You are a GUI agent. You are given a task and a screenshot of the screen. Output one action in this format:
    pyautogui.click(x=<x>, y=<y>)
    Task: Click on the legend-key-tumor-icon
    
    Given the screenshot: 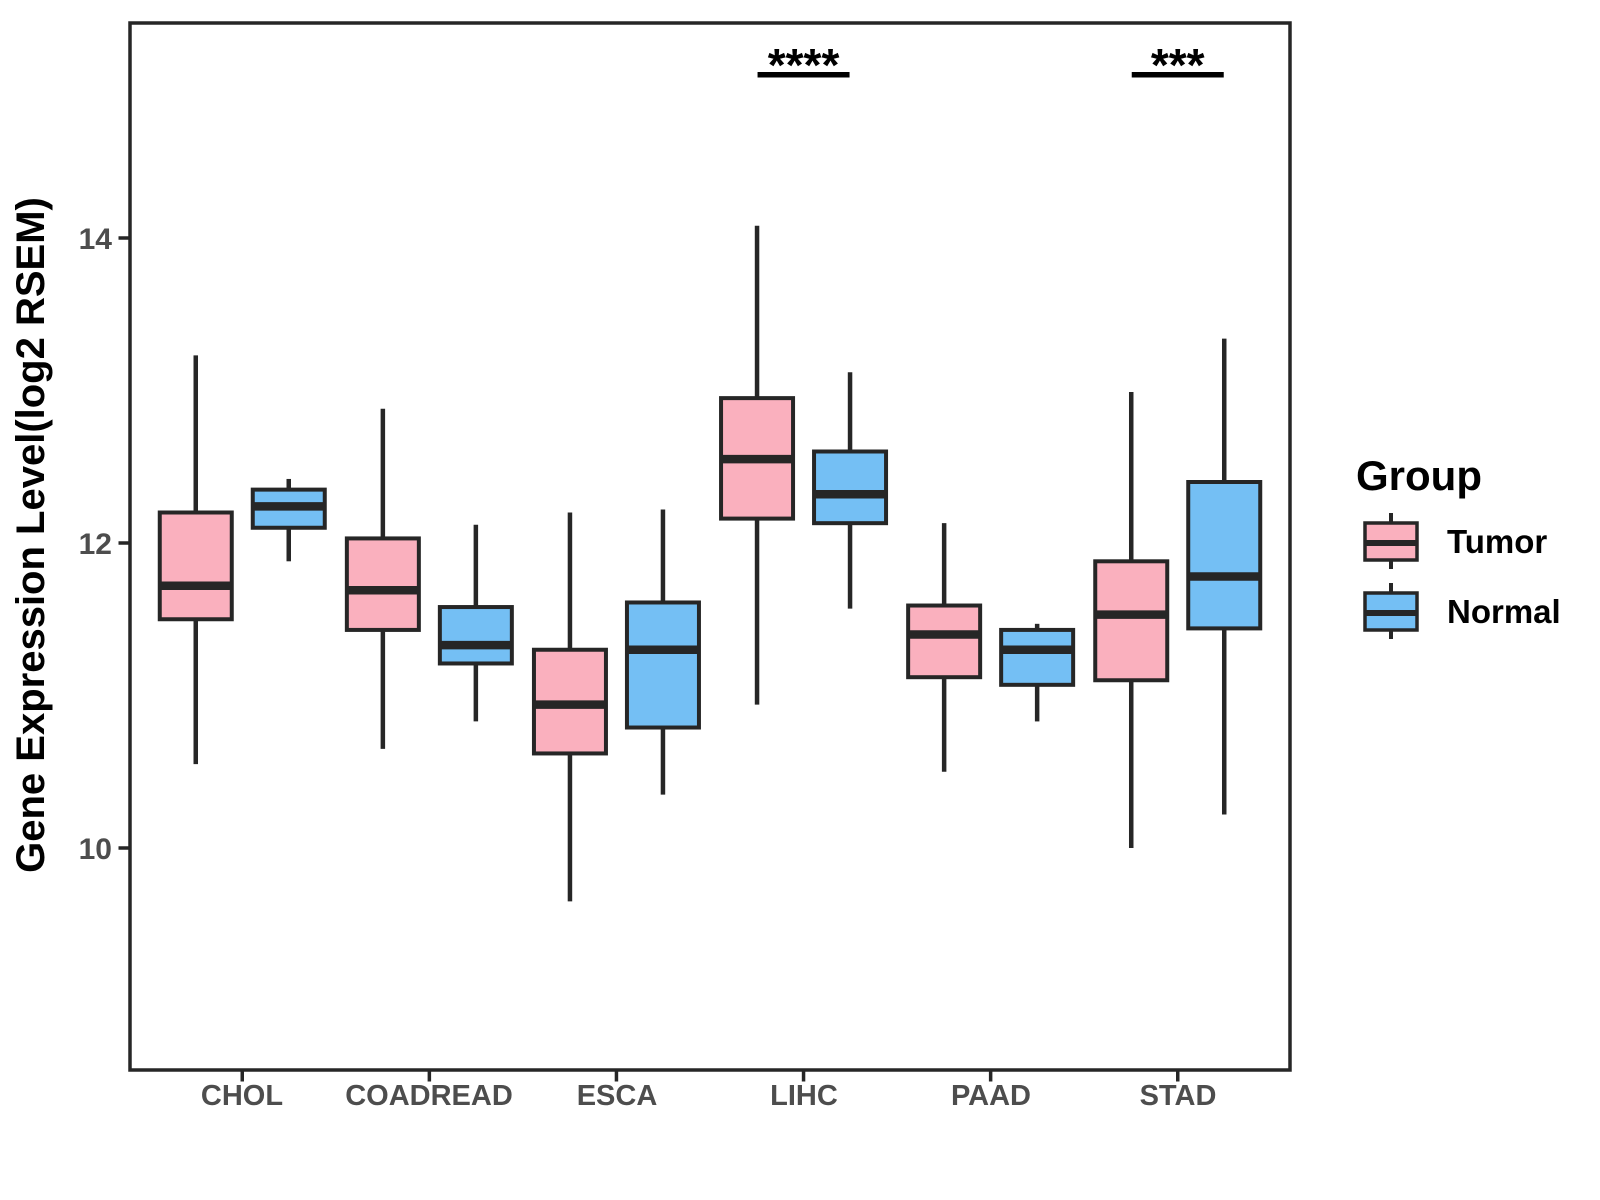 What is the action you would take?
    pyautogui.click(x=1391, y=541)
    